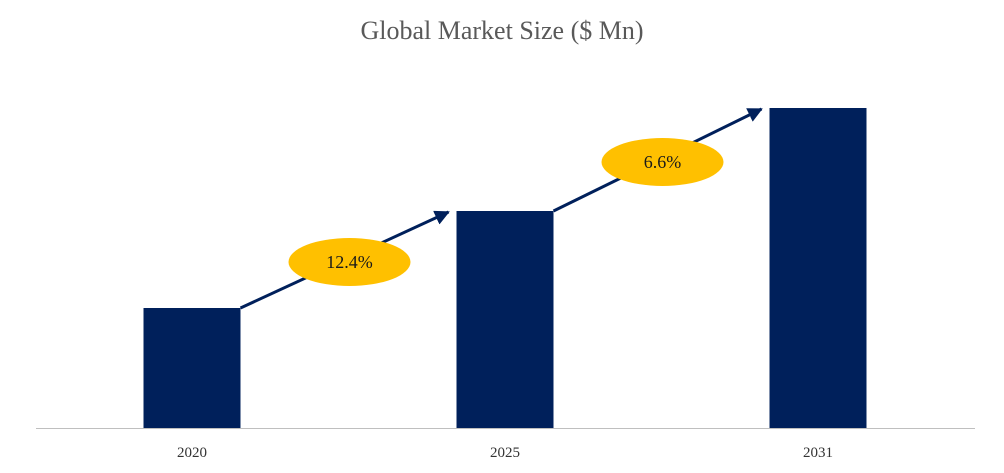 The image size is (1004, 473). Describe the element at coordinates (505, 319) in the screenshot. I see `bar-2025` at that location.